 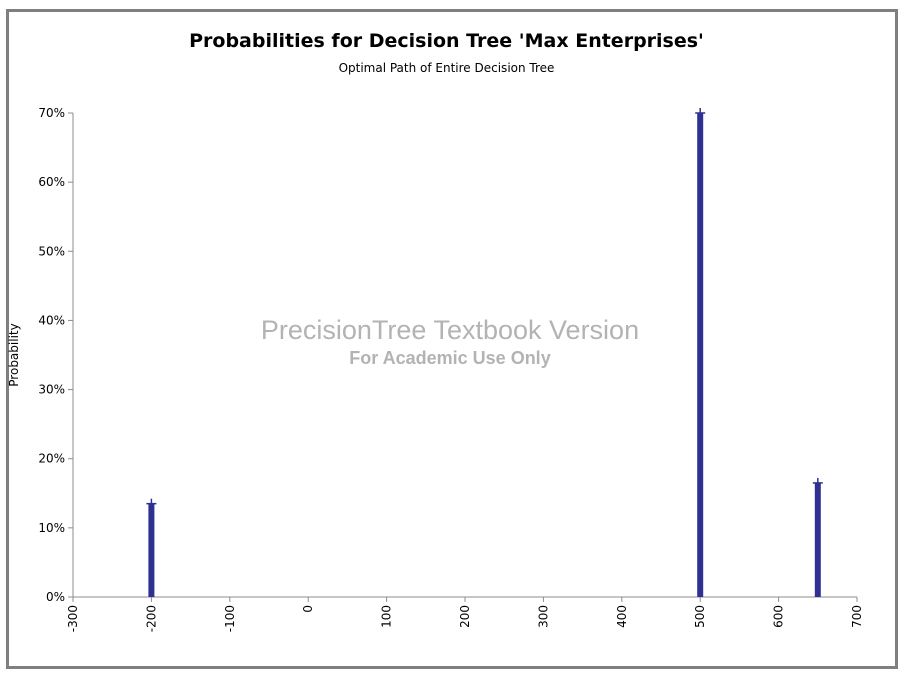 I want to click on y-axis-title: Probability, so click(x=14, y=354).